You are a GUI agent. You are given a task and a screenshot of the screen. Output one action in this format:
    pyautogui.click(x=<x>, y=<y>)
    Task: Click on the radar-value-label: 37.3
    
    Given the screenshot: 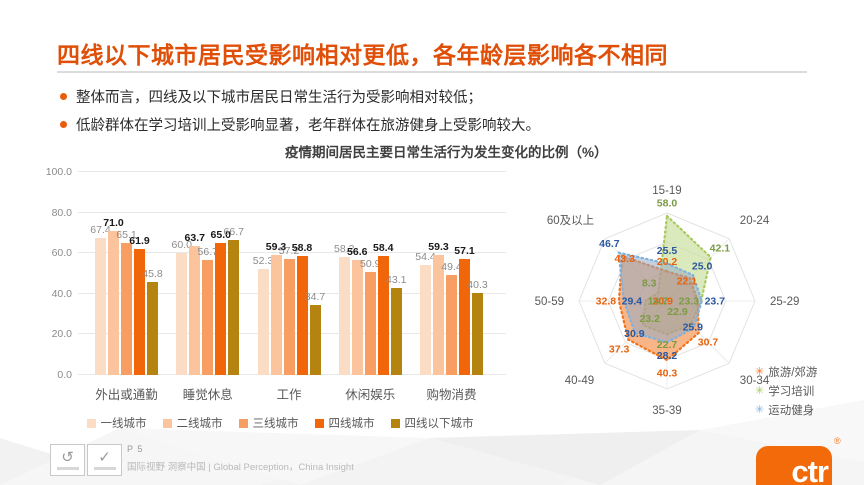 What is the action you would take?
    pyautogui.click(x=619, y=349)
    